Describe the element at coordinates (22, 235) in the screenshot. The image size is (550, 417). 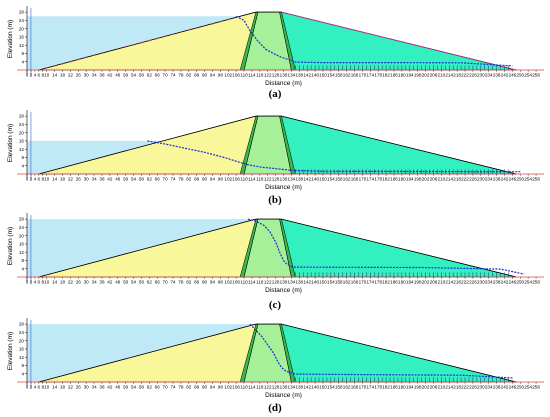
I see `y-tick-label: 20` at that location.